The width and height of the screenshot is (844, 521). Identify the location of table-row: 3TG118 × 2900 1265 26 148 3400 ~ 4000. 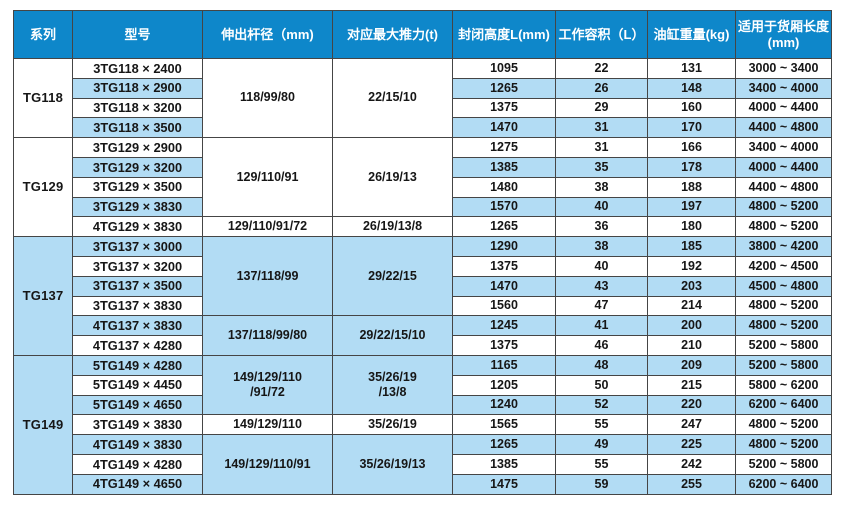
(423, 88).